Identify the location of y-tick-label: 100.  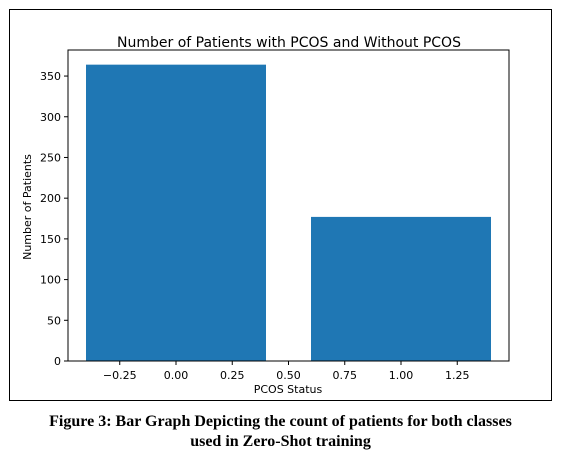
(50, 280).